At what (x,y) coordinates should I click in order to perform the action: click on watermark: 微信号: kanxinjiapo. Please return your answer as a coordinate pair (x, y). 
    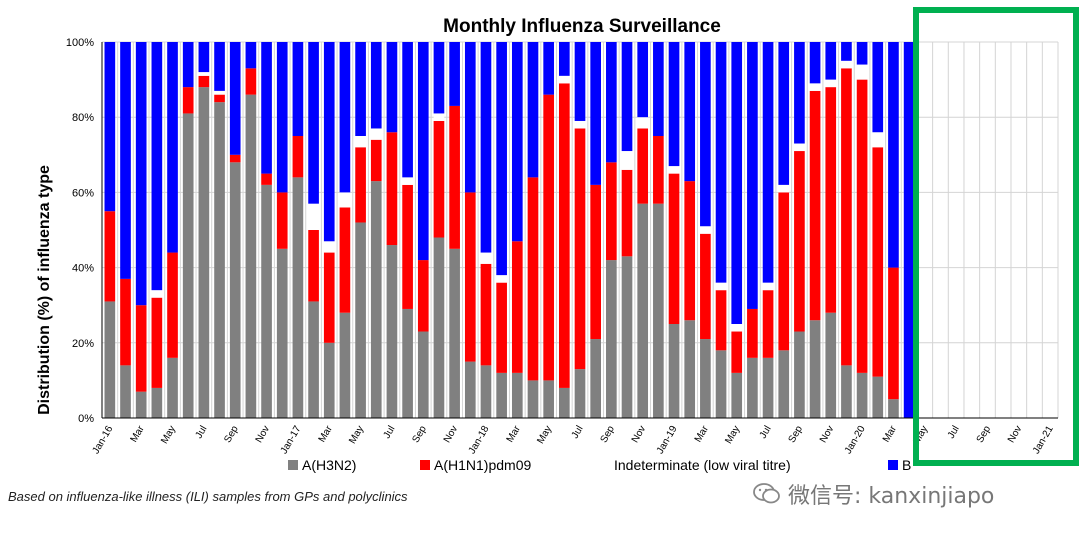
    Looking at the image, I should click on (873, 494).